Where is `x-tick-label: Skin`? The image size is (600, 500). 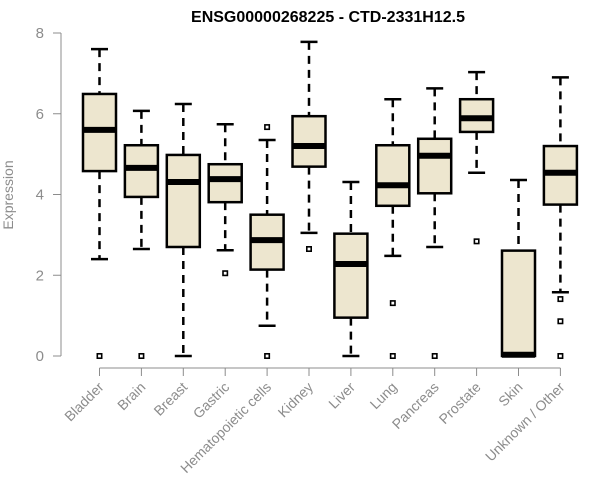 x-tick-label: Skin is located at coordinates (510, 394).